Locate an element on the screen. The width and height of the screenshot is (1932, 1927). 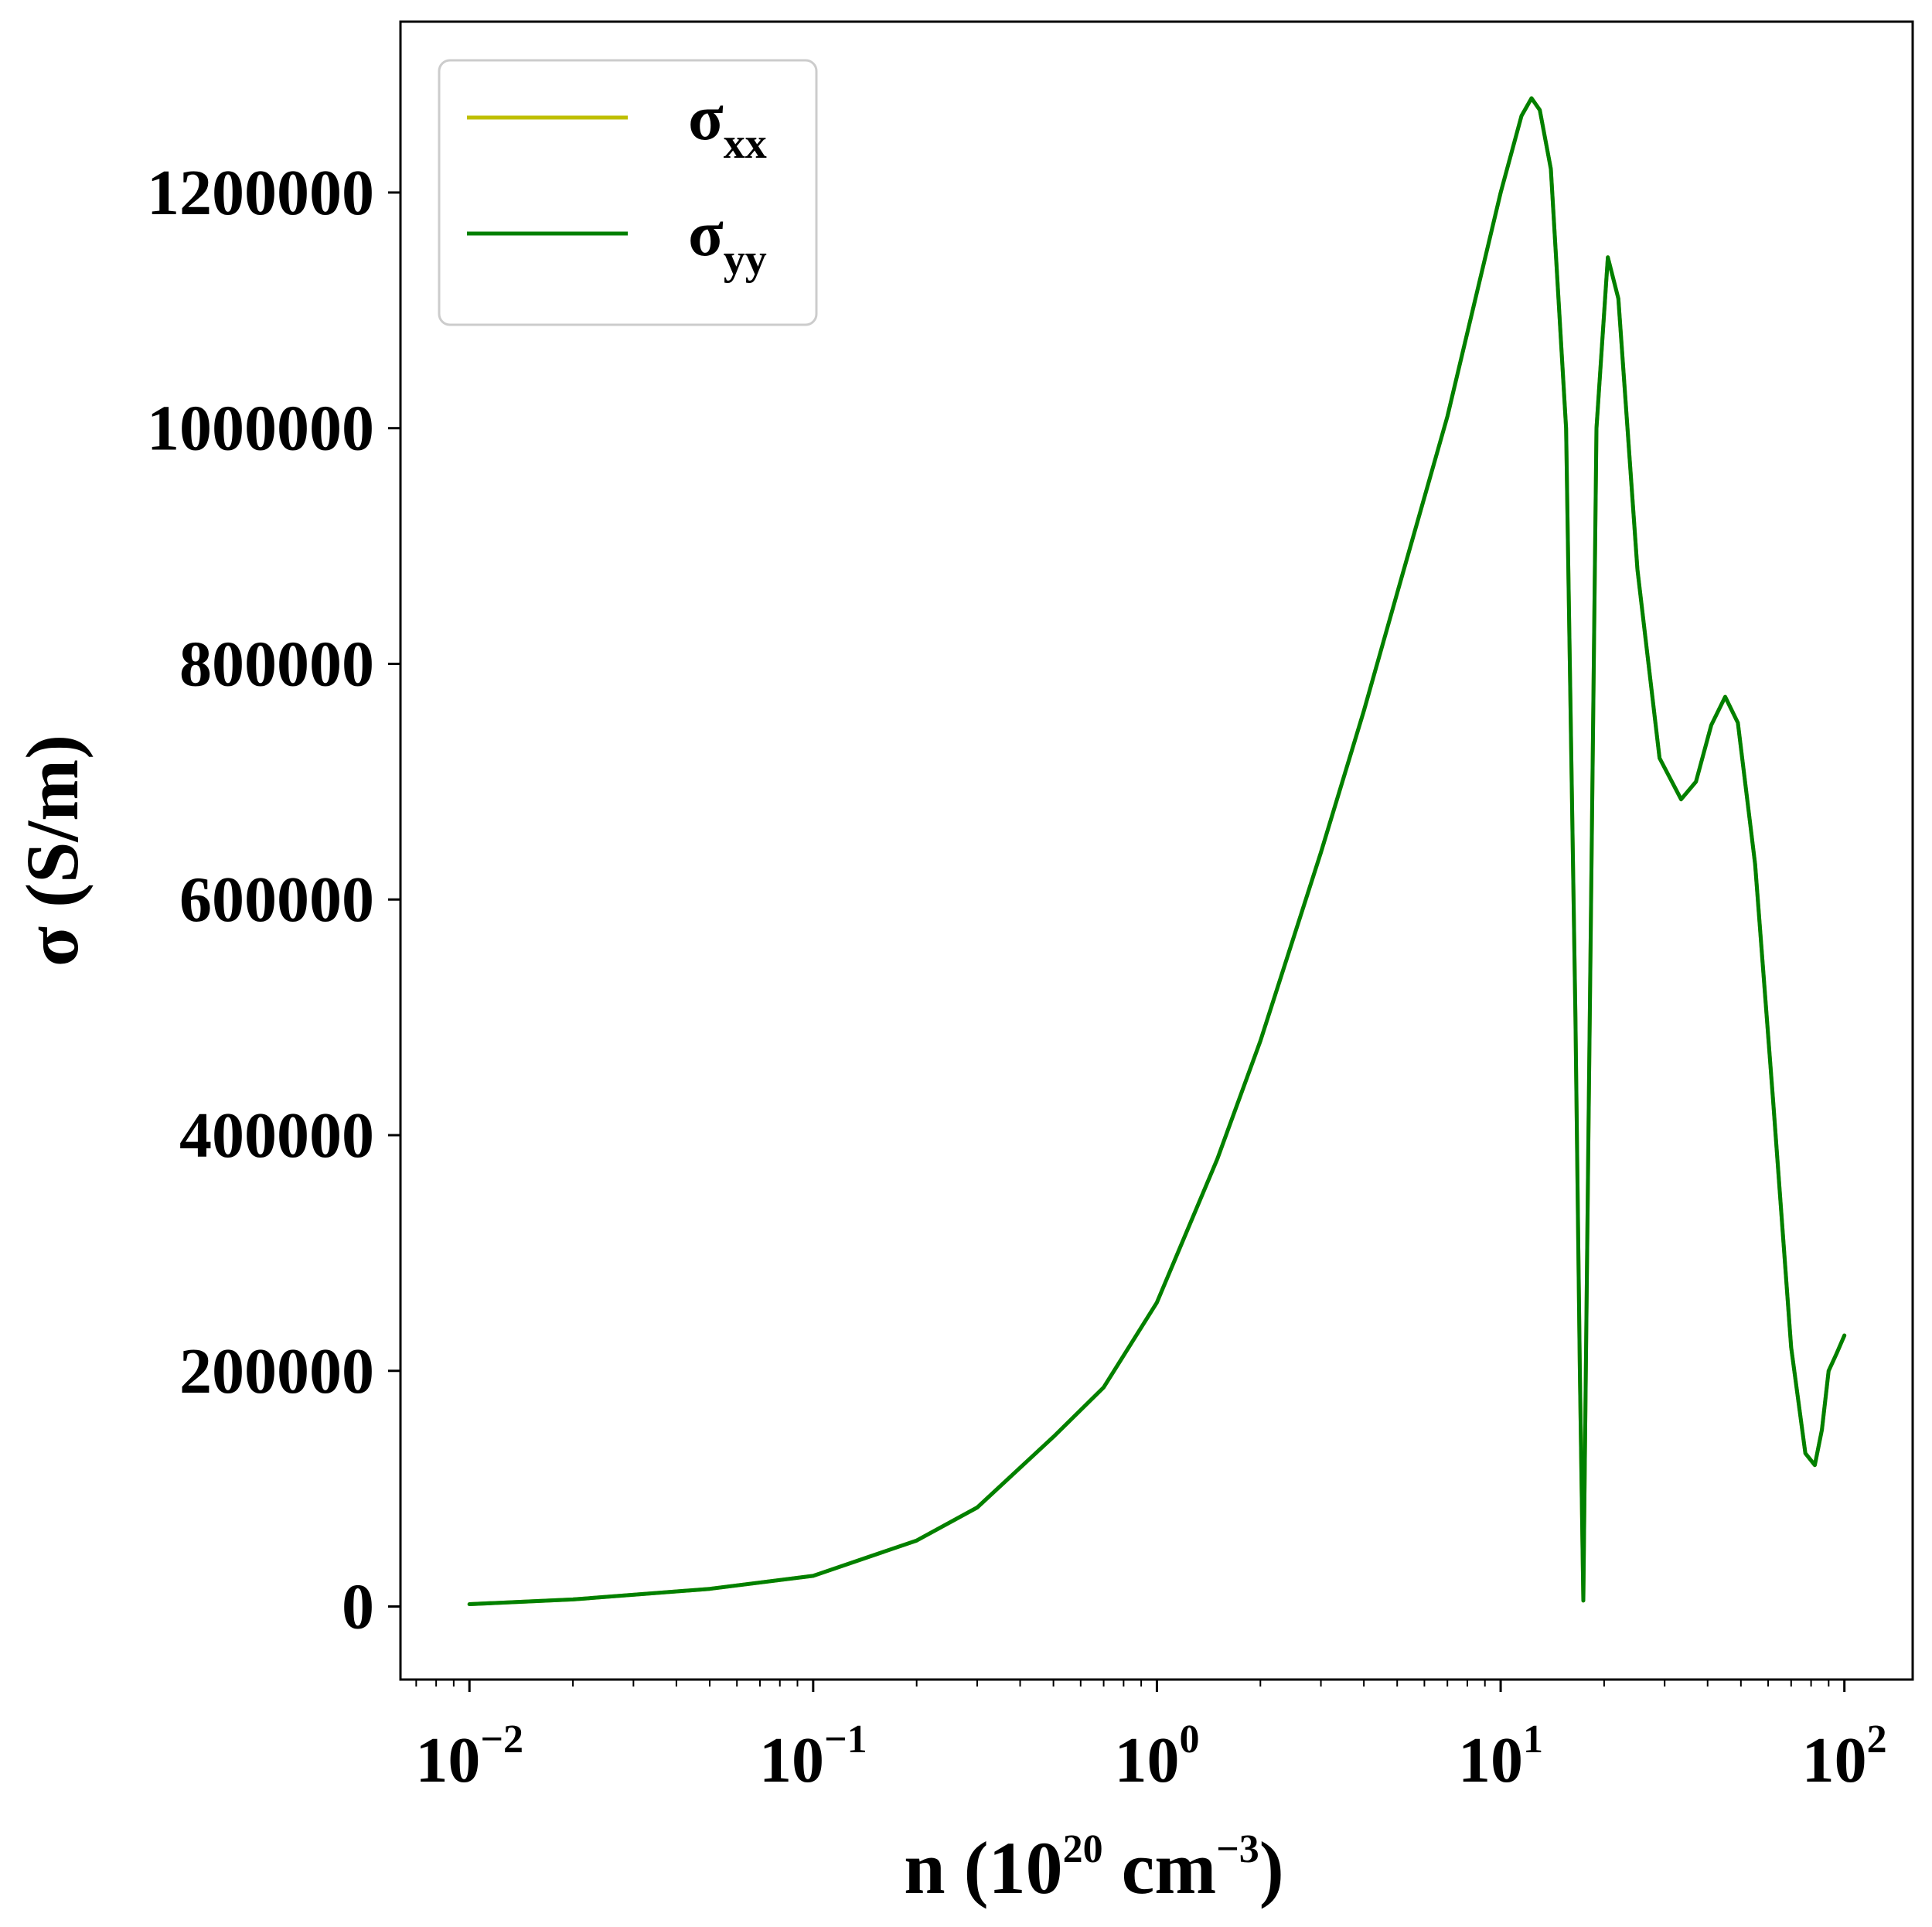
x-axis-ticks: 10⁻² 10⁻¹ 10⁰ 10¹ 10² is located at coordinates (1151, 1738).